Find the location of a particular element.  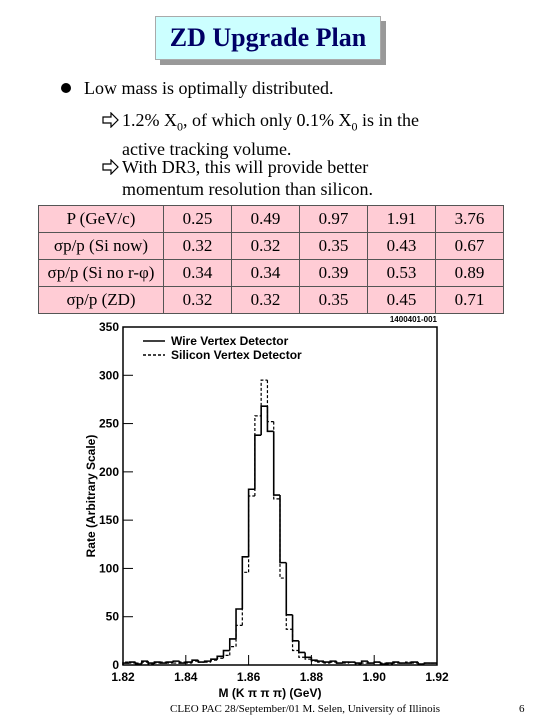

y-tick-label: 300 is located at coordinates (109, 375).